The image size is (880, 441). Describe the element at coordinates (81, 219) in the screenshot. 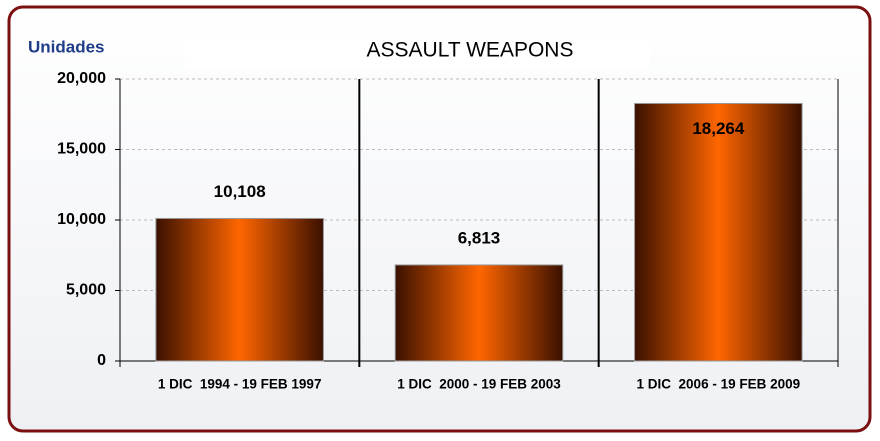

I see `y-tick-label: 10,000` at that location.